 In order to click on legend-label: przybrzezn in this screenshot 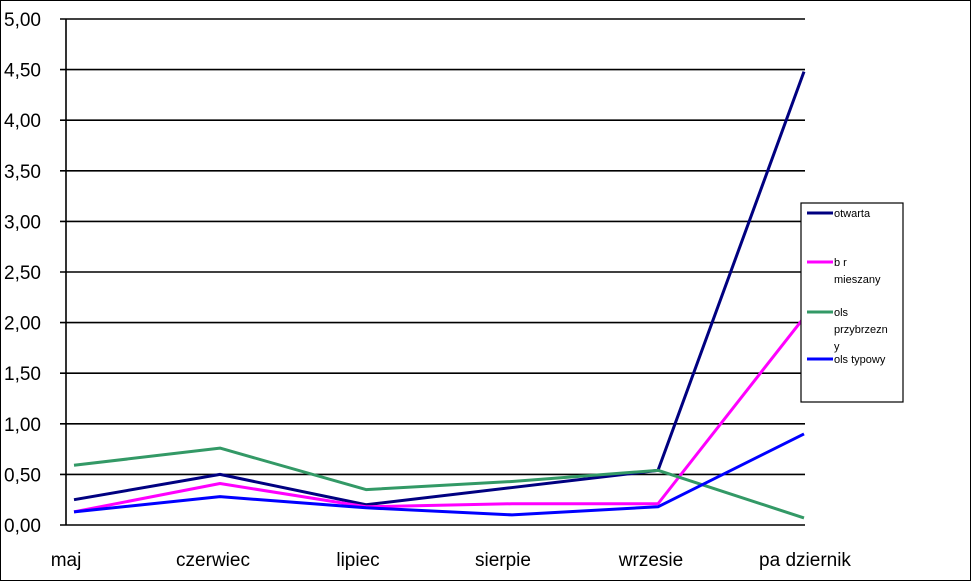, I will do `click(861, 330)`.